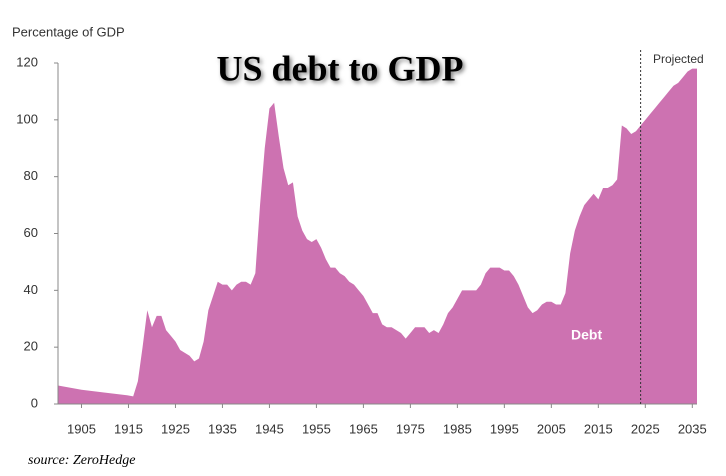 The width and height of the screenshot is (726, 476). What do you see at coordinates (175, 428) in the screenshot?
I see `x-tick-label: 1925` at bounding box center [175, 428].